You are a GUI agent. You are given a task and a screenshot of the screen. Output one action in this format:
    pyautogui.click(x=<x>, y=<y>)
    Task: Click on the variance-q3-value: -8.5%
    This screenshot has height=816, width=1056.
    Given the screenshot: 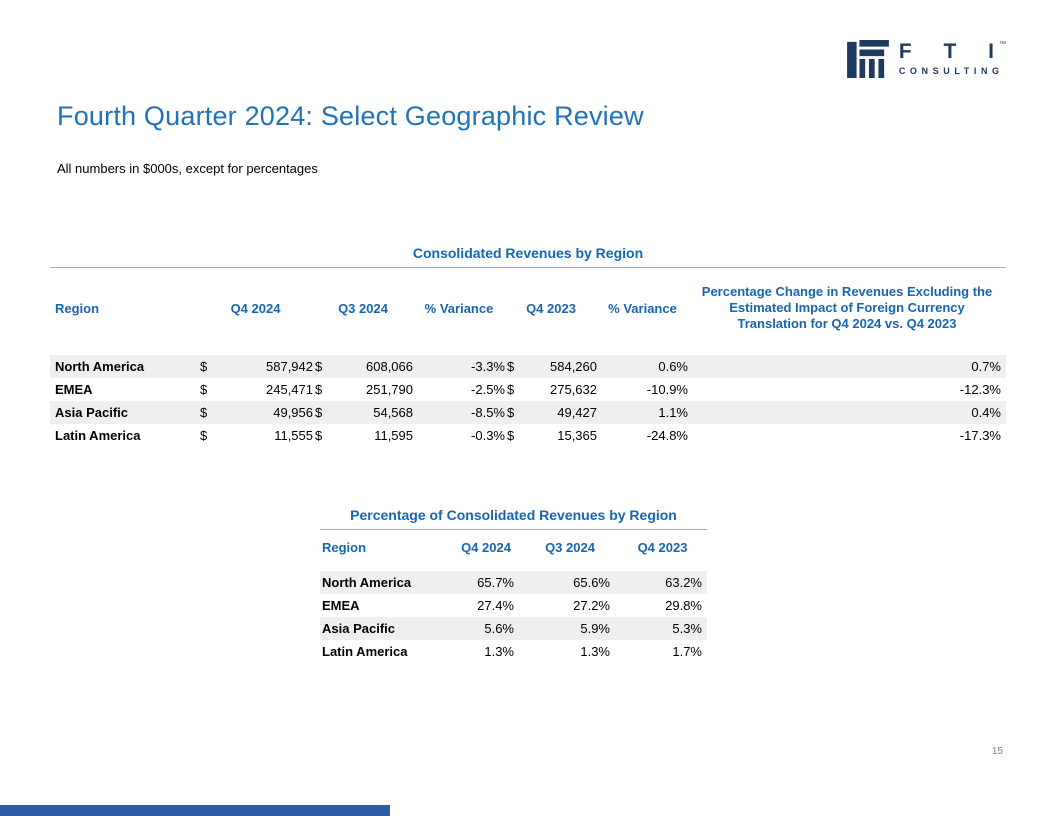 What is the action you would take?
    pyautogui.click(x=488, y=412)
    